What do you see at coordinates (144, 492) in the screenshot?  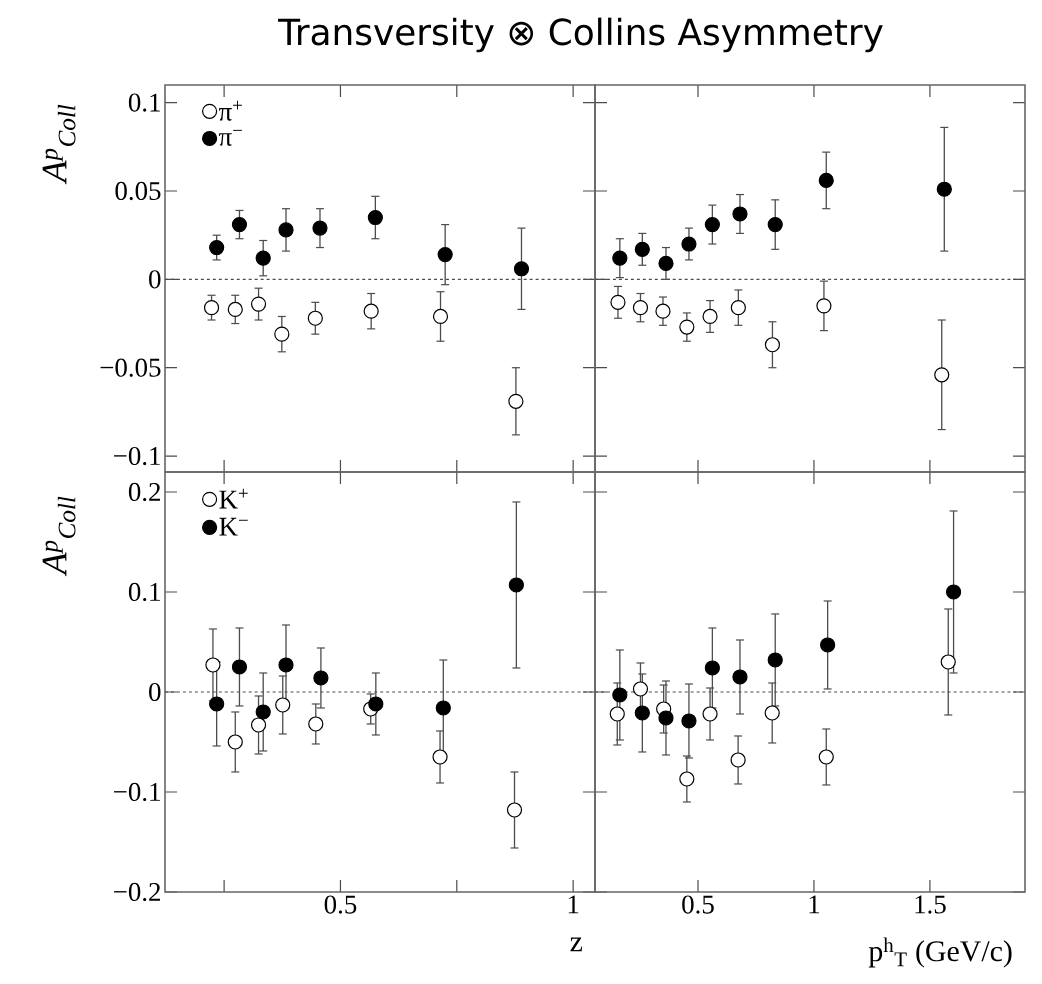 I see `y-tick-label: 0.2` at bounding box center [144, 492].